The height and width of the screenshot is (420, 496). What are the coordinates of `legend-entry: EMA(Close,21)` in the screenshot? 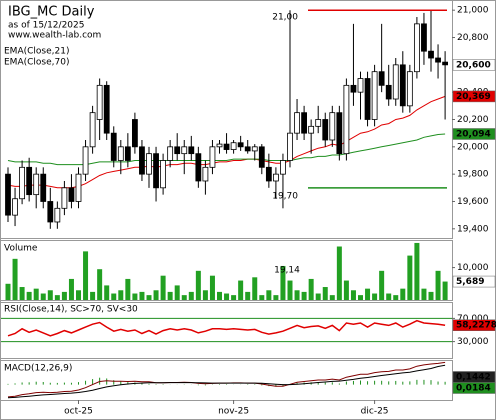 It's located at (36, 52).